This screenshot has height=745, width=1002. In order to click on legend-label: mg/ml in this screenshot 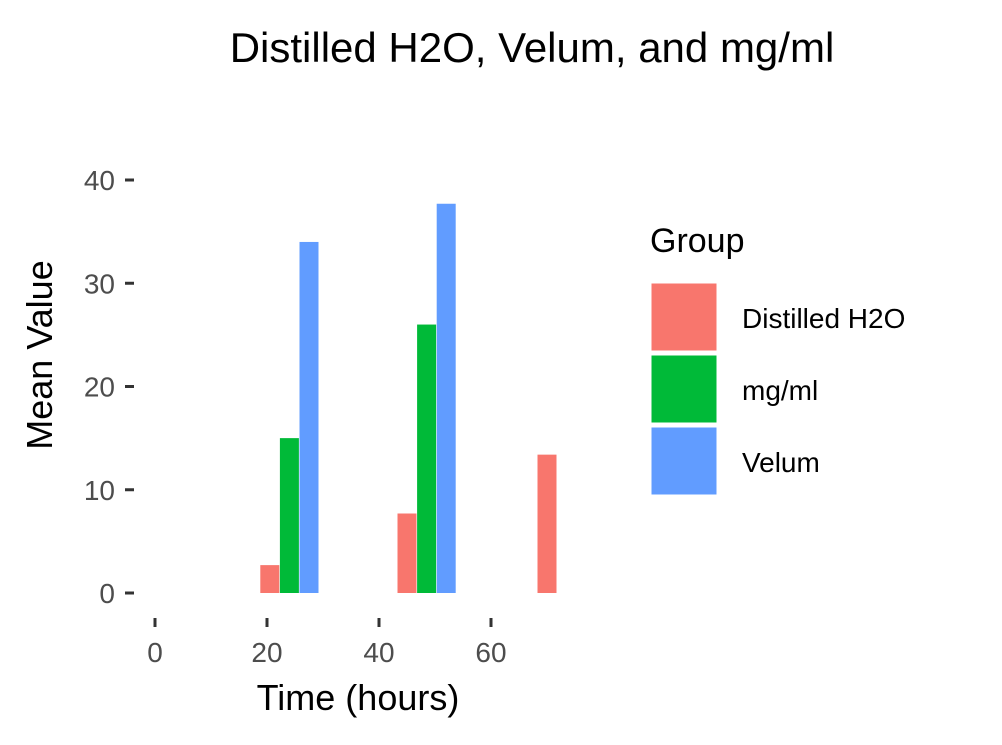, I will do `click(780, 390)`.